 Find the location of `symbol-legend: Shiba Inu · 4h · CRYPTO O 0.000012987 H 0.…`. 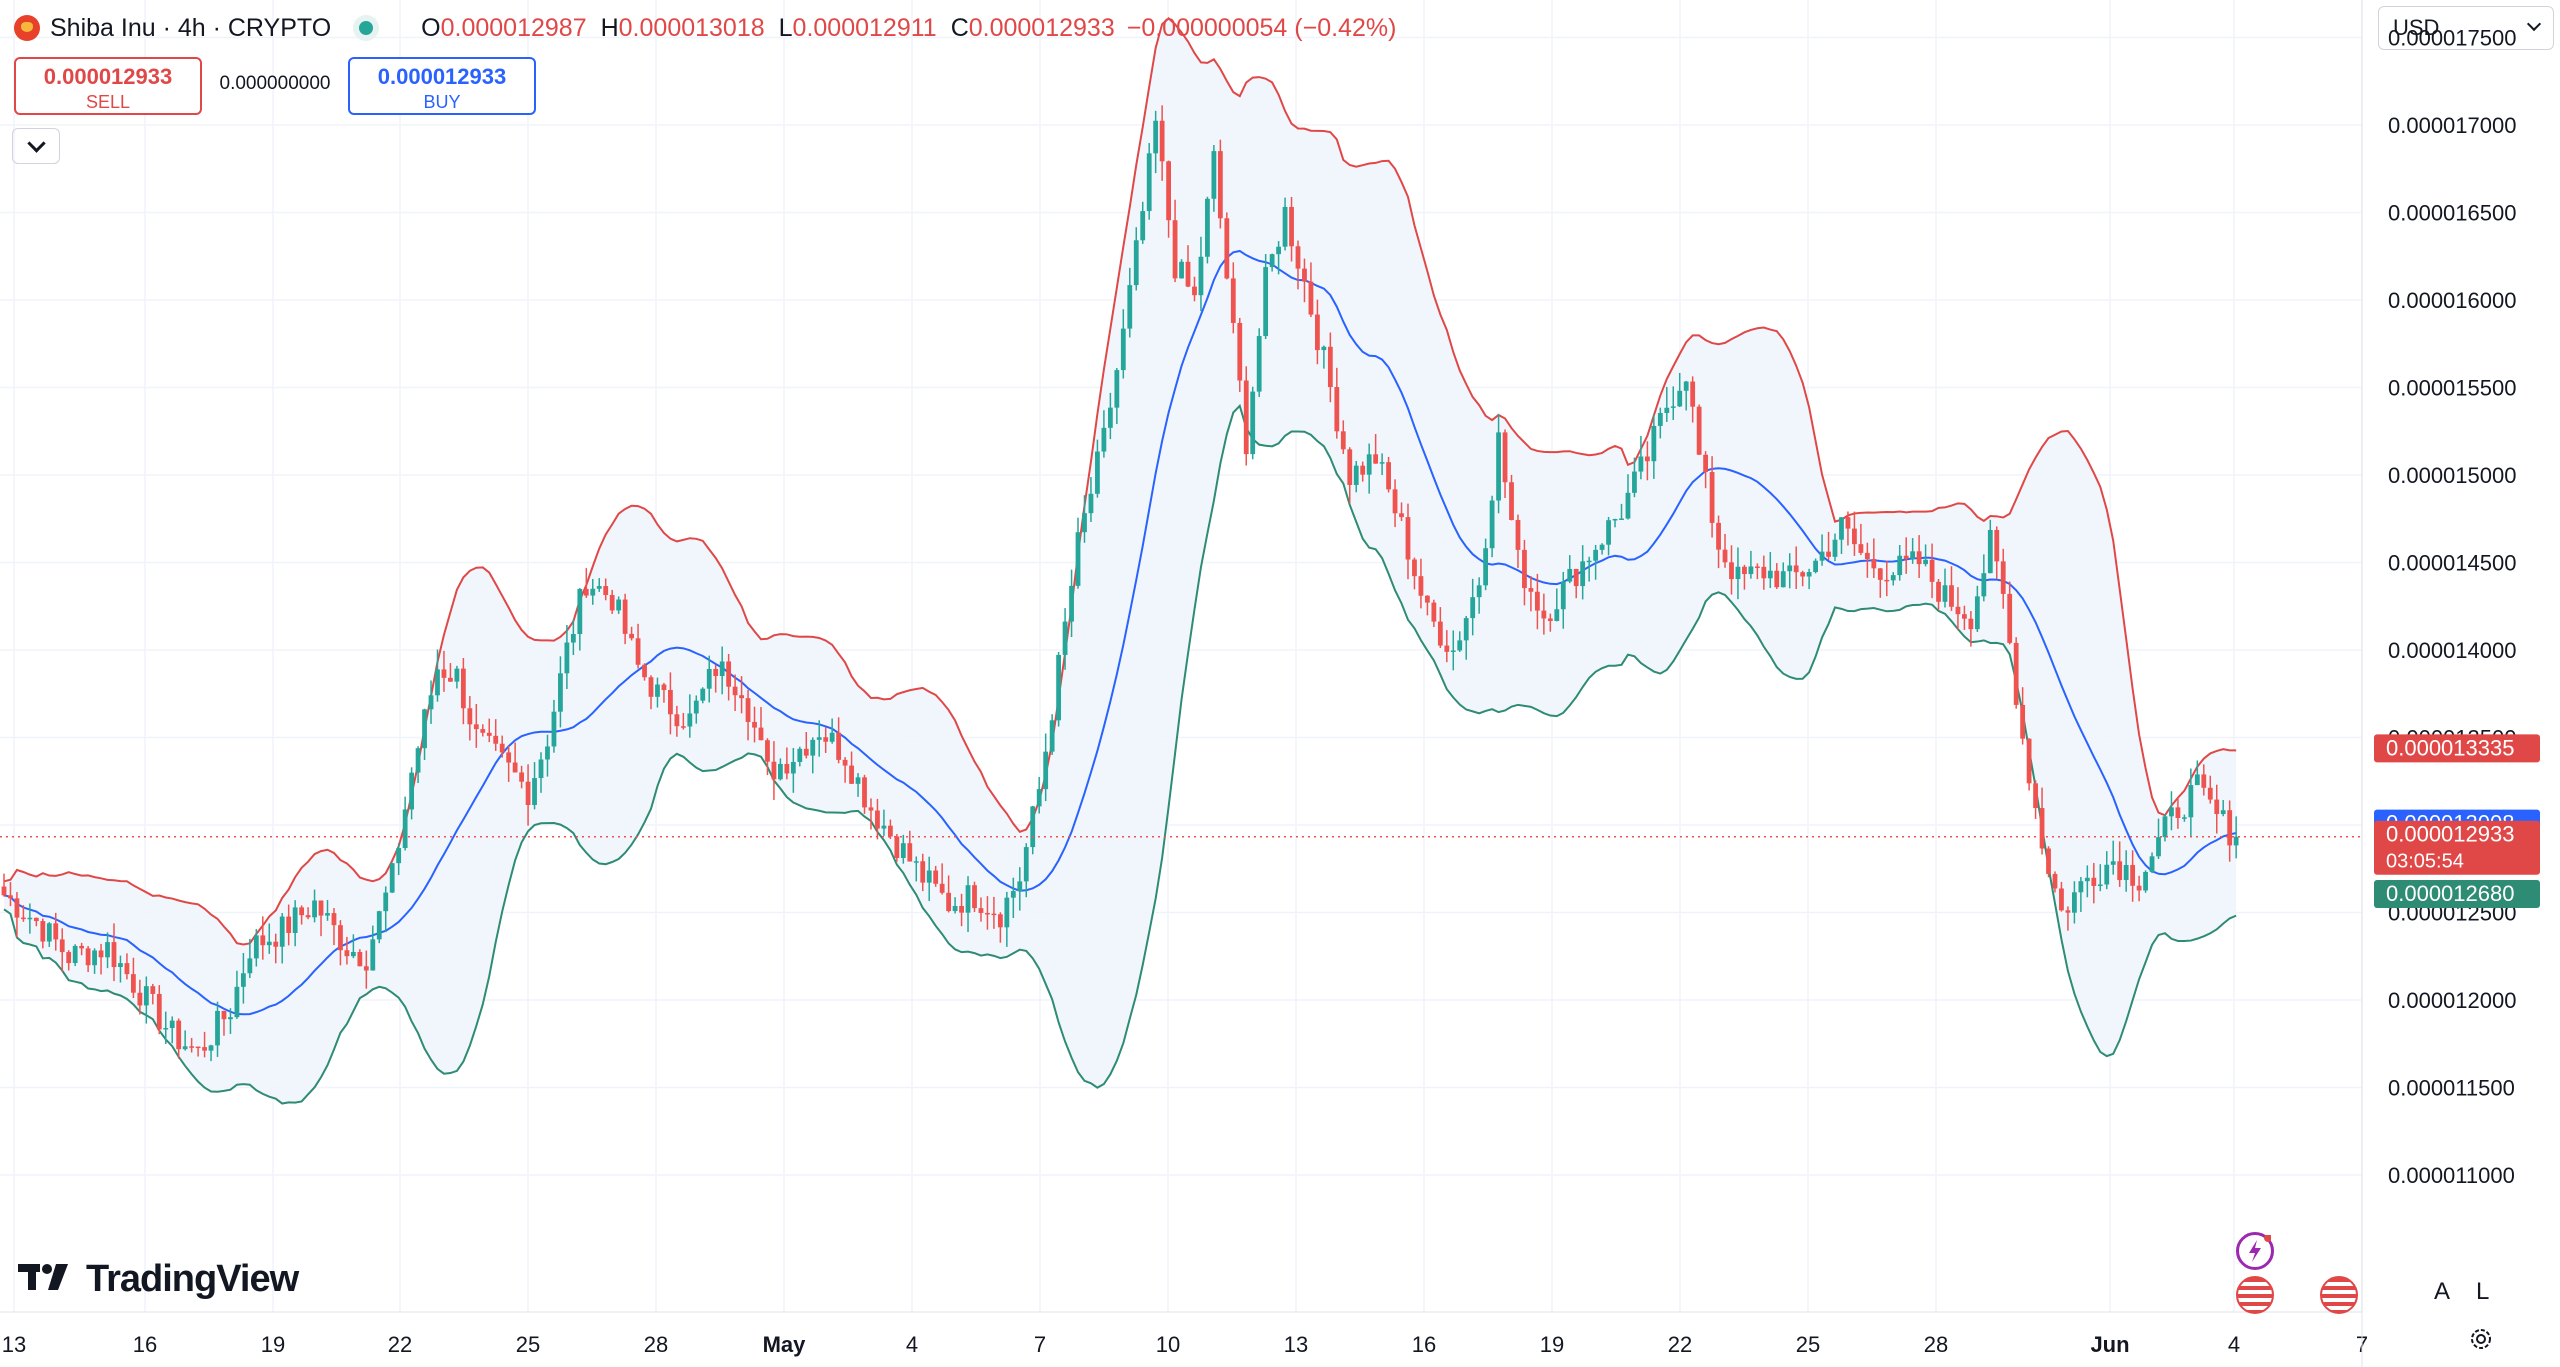

symbol-legend: Shiba Inu · 4h · CRYPTO O 0.000012987 H 0.… is located at coordinates (705, 28).